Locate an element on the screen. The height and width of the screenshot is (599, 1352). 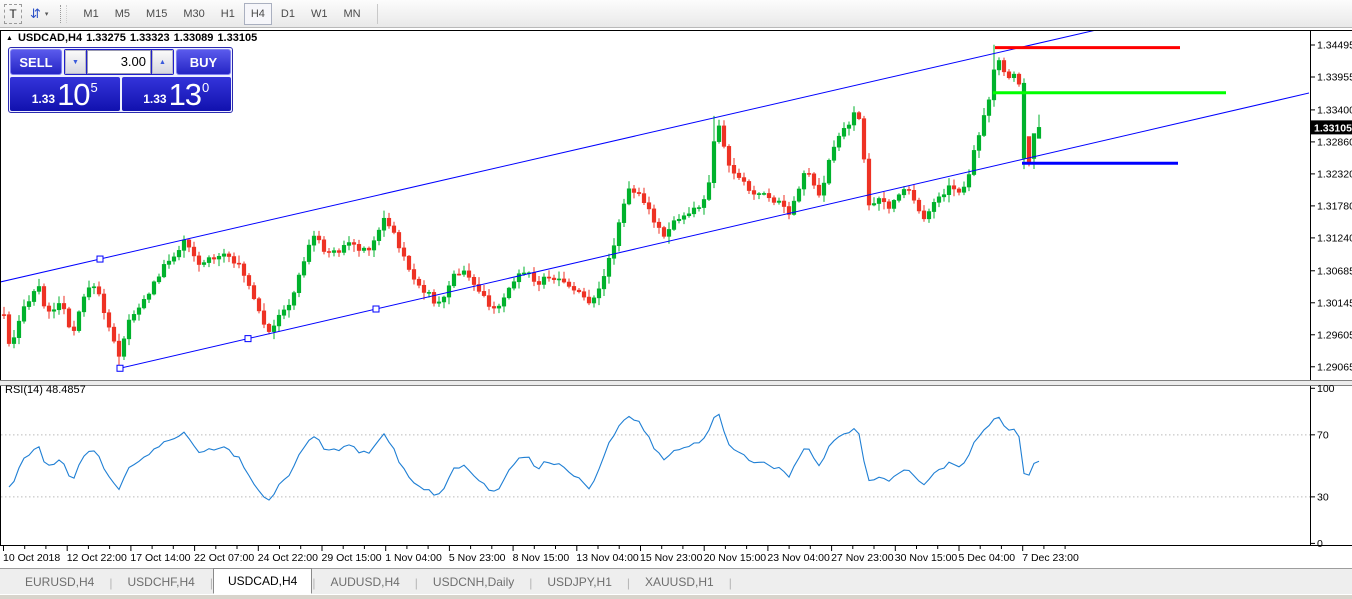
chart-tab-eurusd: EURUSD,H4 is located at coordinates (60, 582).